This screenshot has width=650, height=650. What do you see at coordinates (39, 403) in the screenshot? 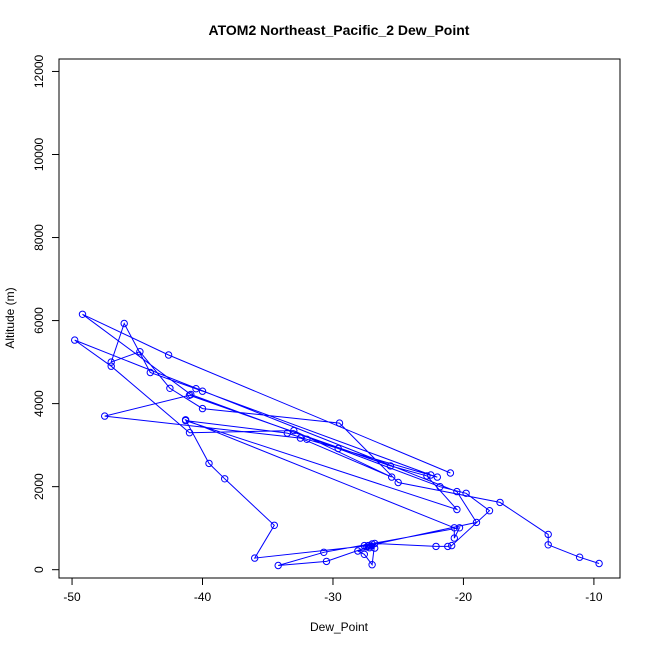
I see `y-tick-label: 4000` at bounding box center [39, 403].